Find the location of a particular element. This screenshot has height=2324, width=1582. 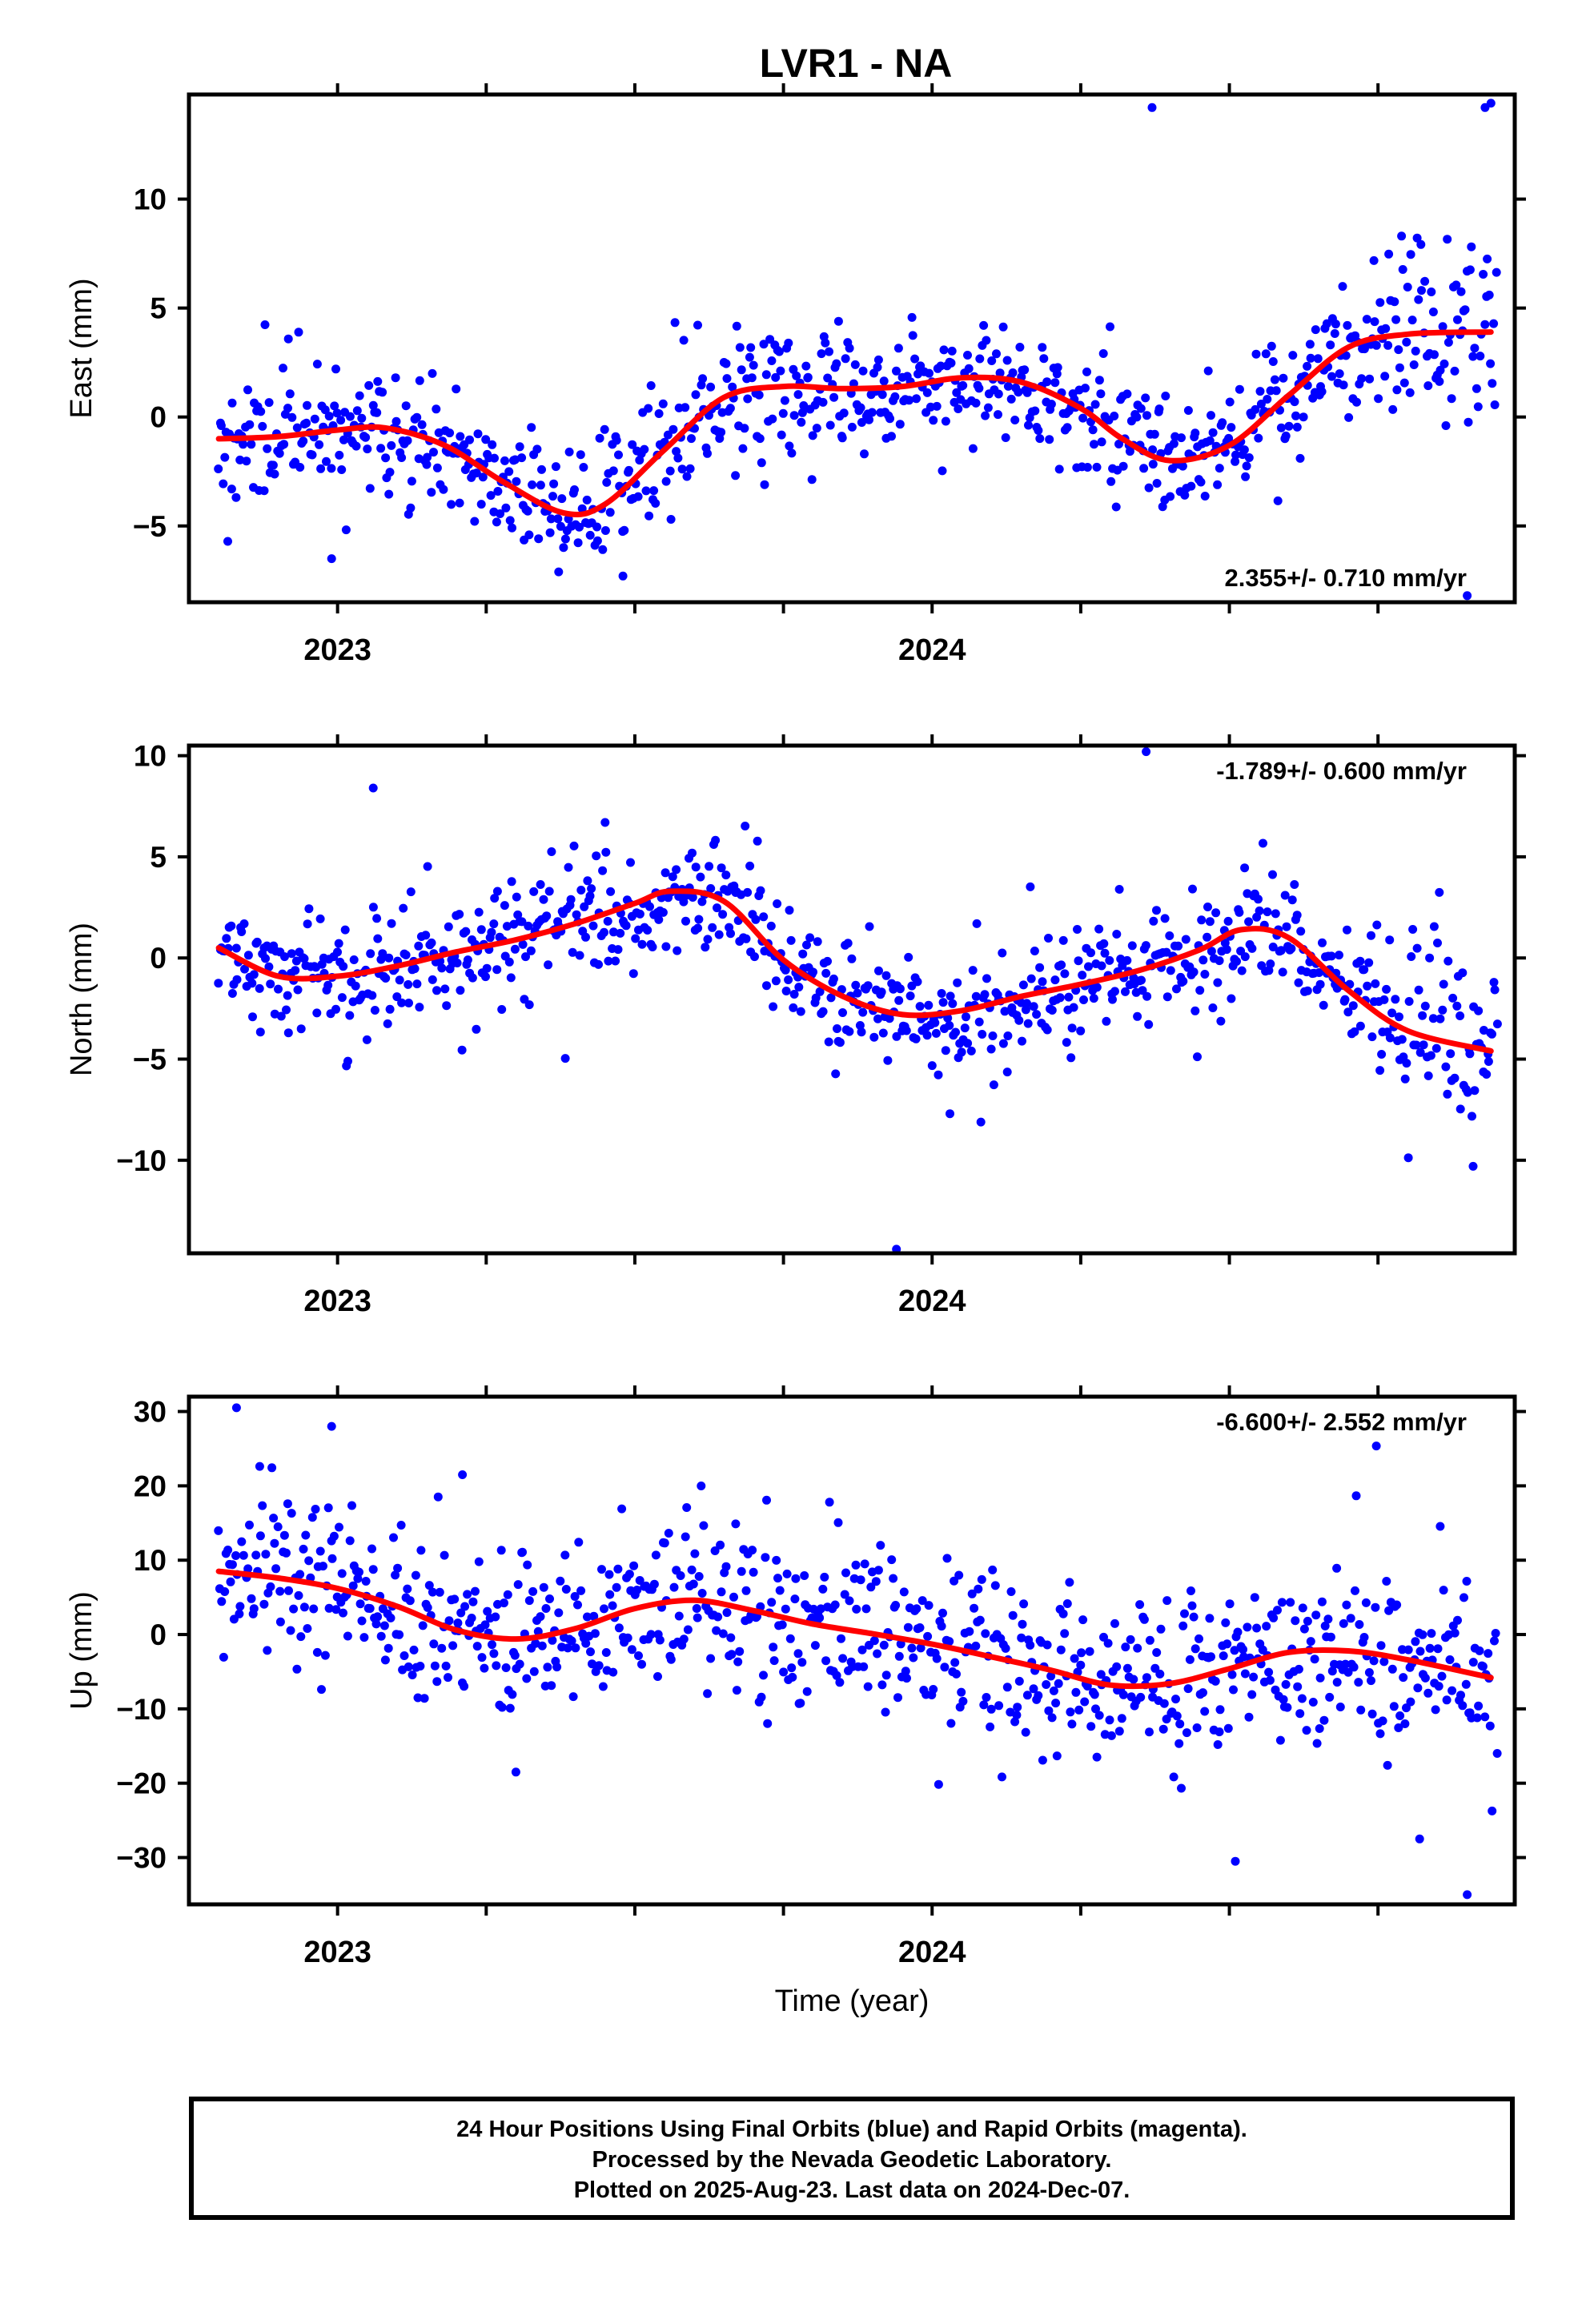

y-tick-label: 0 is located at coordinates (158, 417).